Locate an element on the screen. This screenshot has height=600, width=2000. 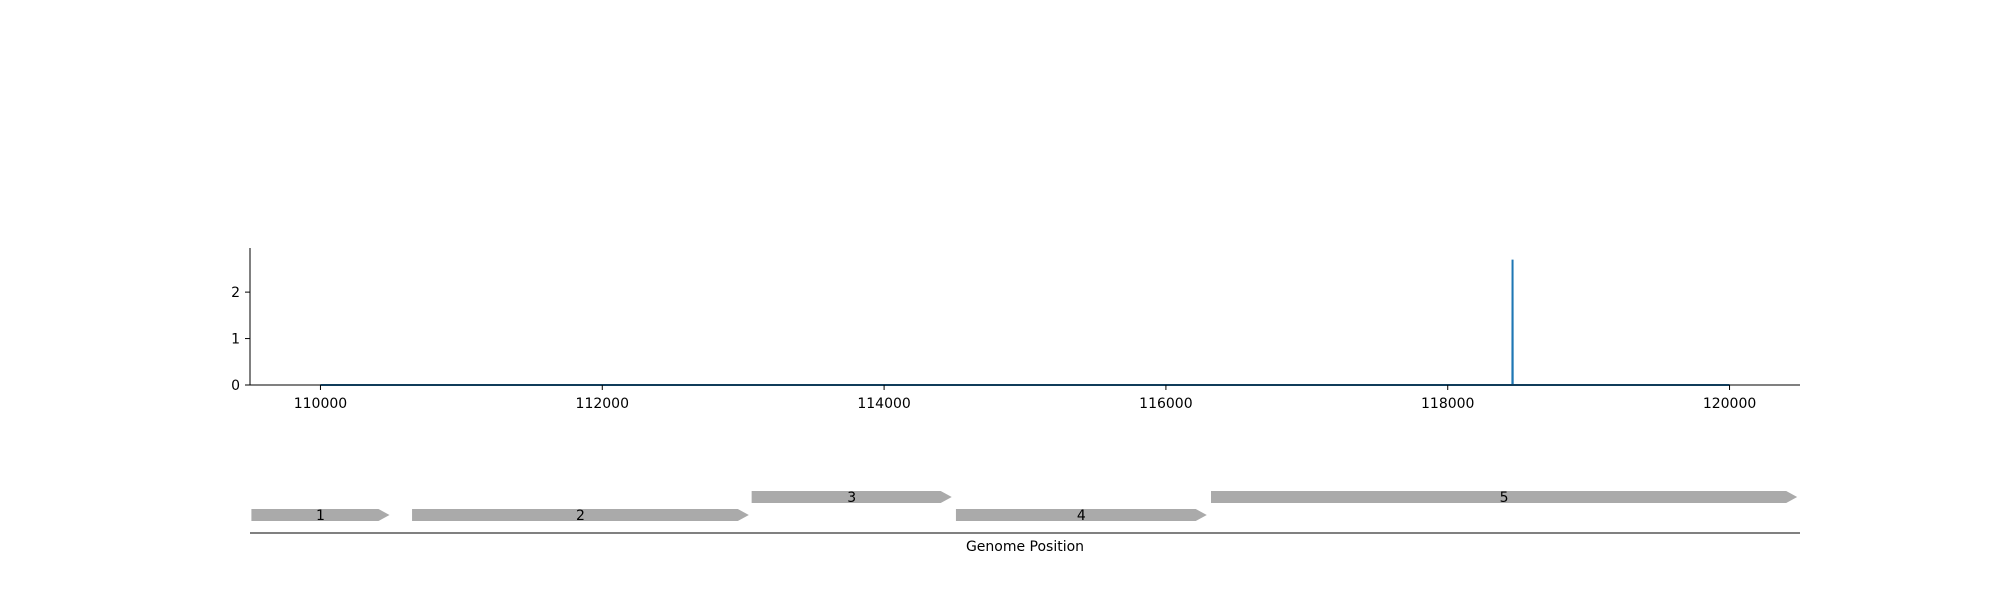
gene-arrows: 1 2 3 4 5 is located at coordinates (1024, 507).